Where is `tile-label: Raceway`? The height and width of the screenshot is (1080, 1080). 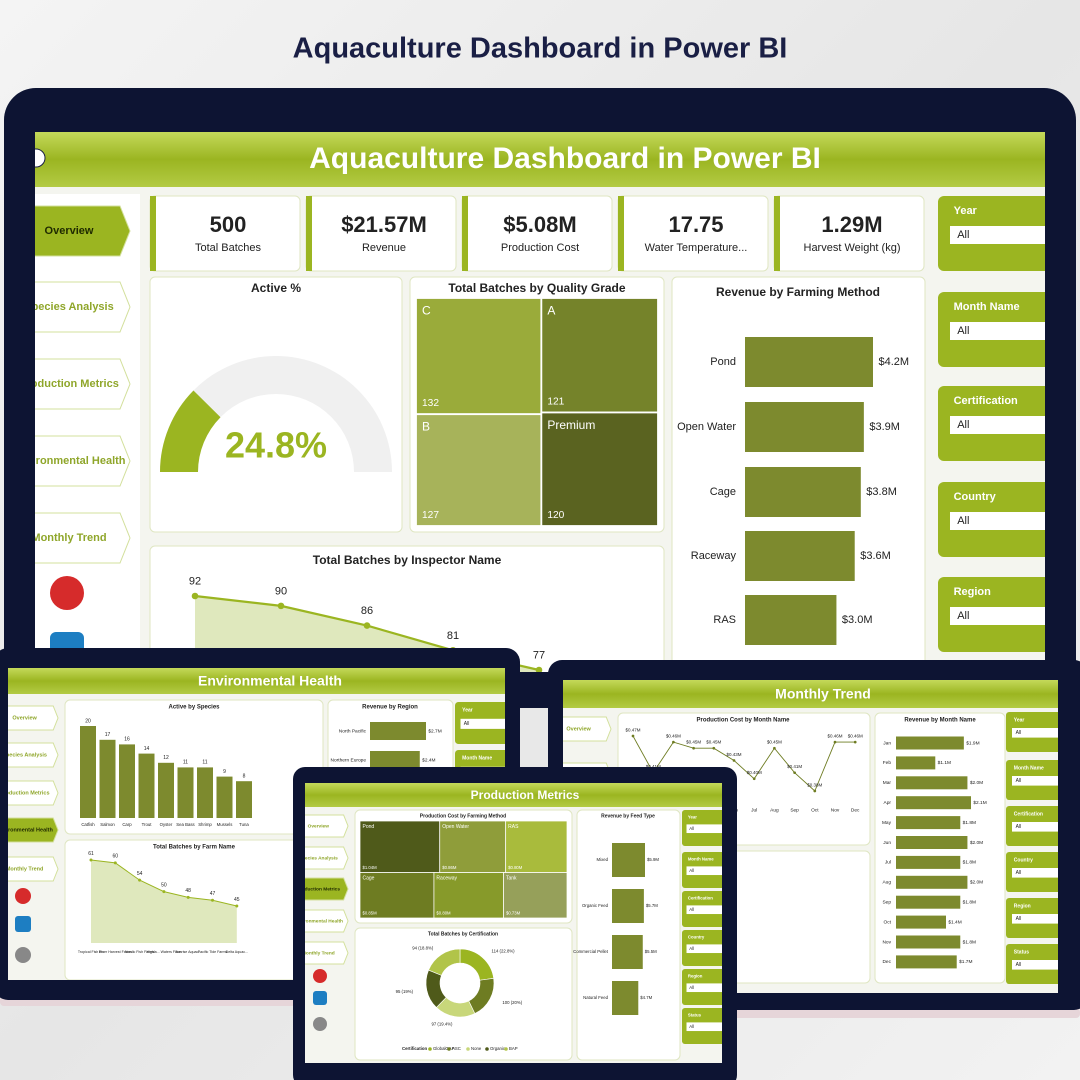 tile-label: Raceway is located at coordinates (446, 878).